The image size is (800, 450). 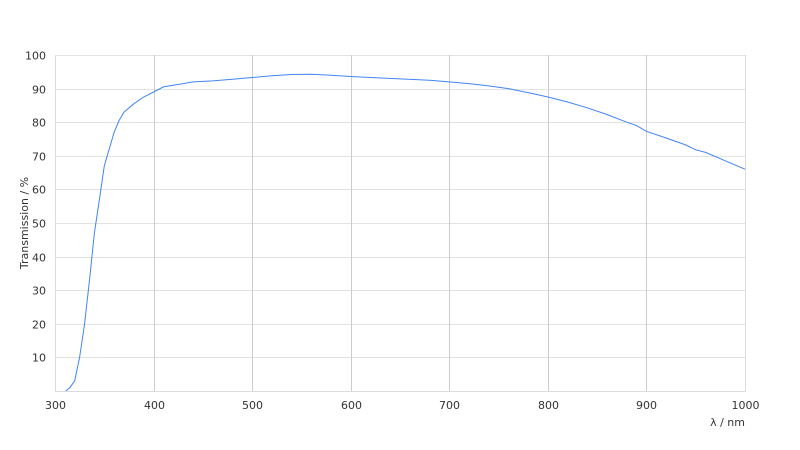 What do you see at coordinates (746, 405) in the screenshot?
I see `x-tick-label: 1000` at bounding box center [746, 405].